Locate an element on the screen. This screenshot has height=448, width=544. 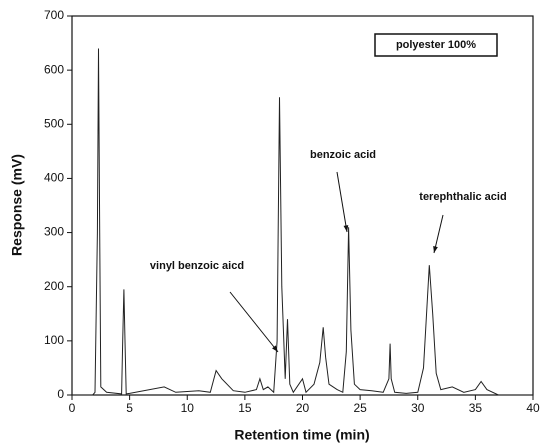
x-tick-label: 5 is located at coordinates (129, 408).